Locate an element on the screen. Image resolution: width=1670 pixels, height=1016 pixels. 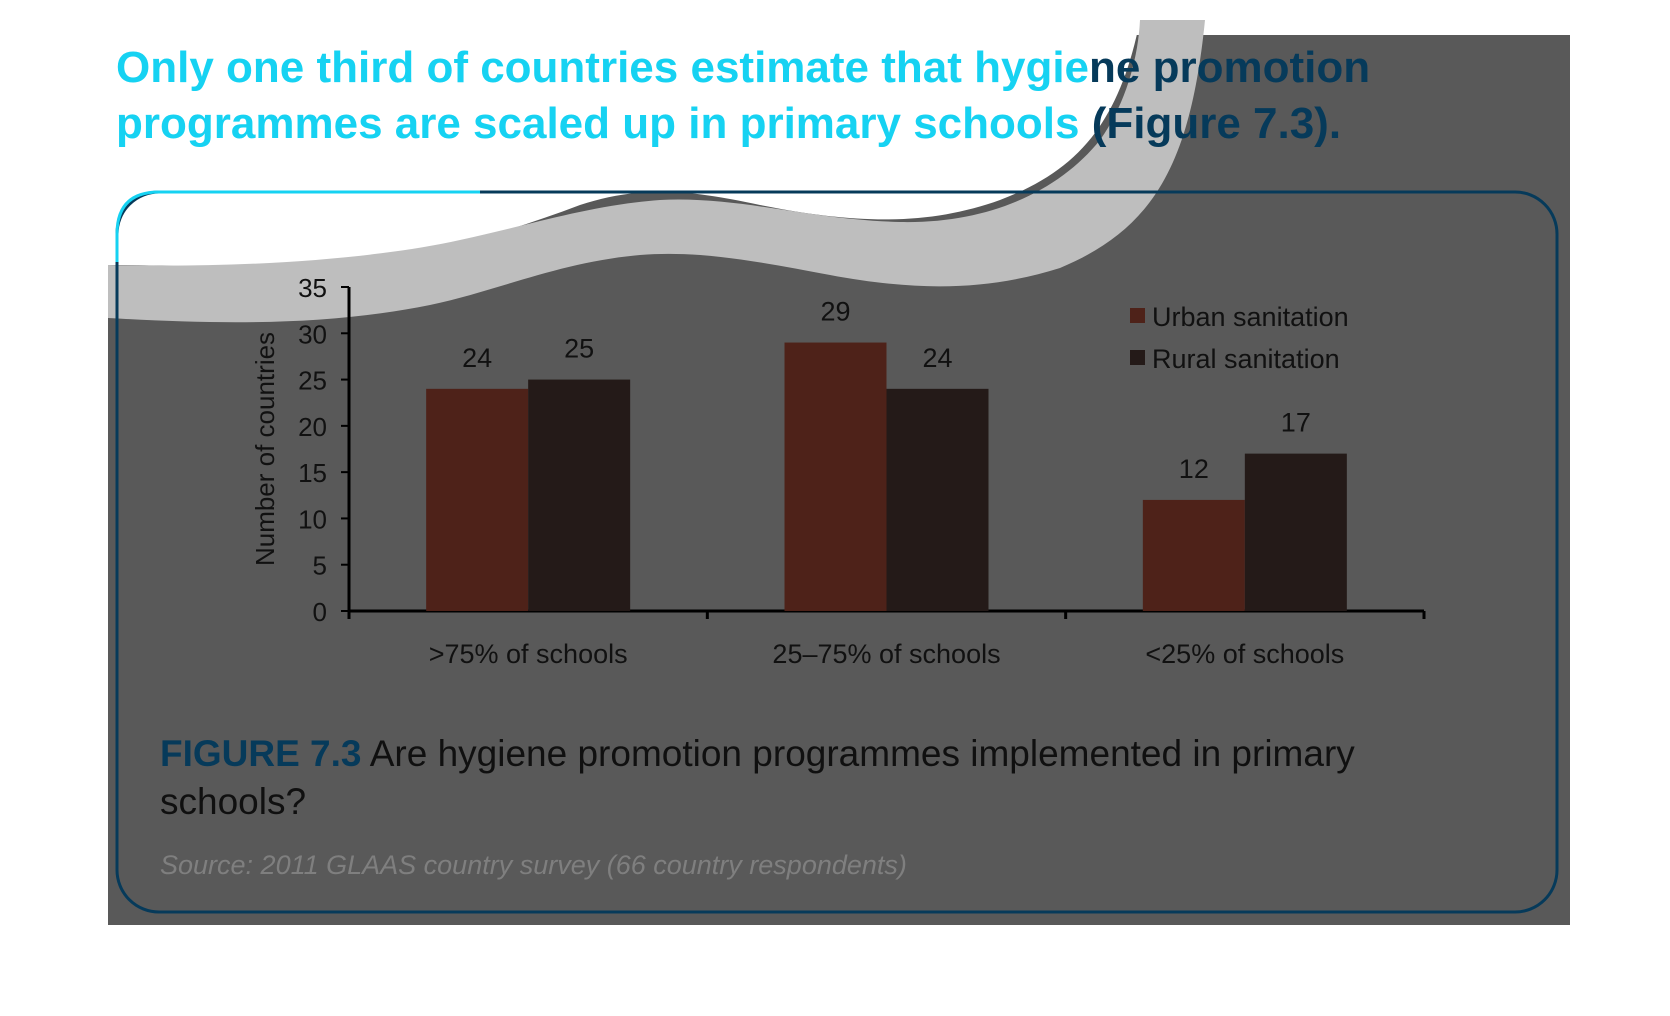
y-tick-label: 0 is located at coordinates (320, 612).